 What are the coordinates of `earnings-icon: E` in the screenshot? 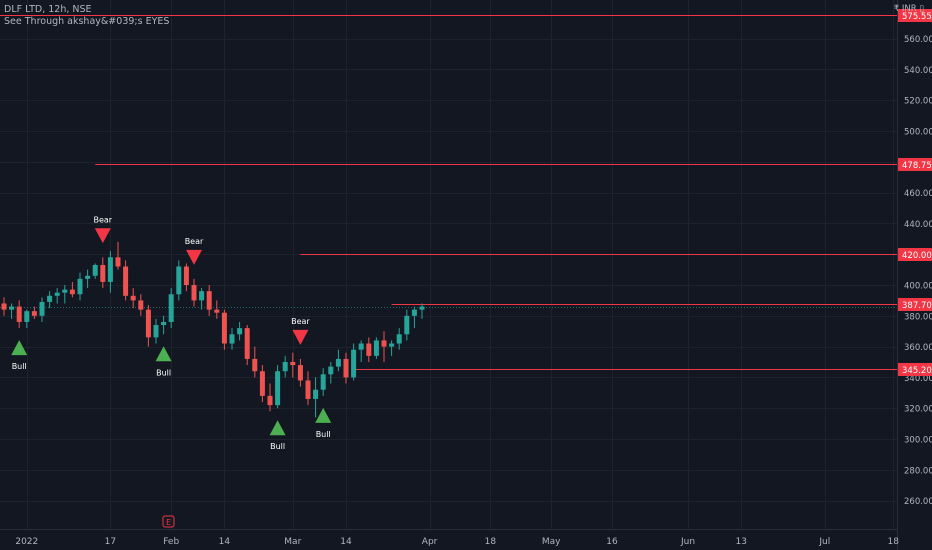 It's located at (168, 521).